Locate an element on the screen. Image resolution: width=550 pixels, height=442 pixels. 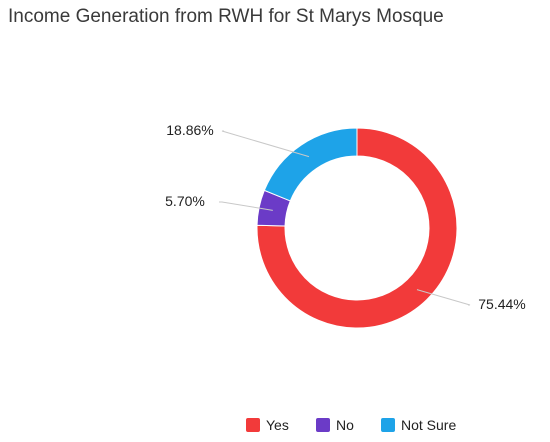
leader-line-no is located at coordinates (246, 206).